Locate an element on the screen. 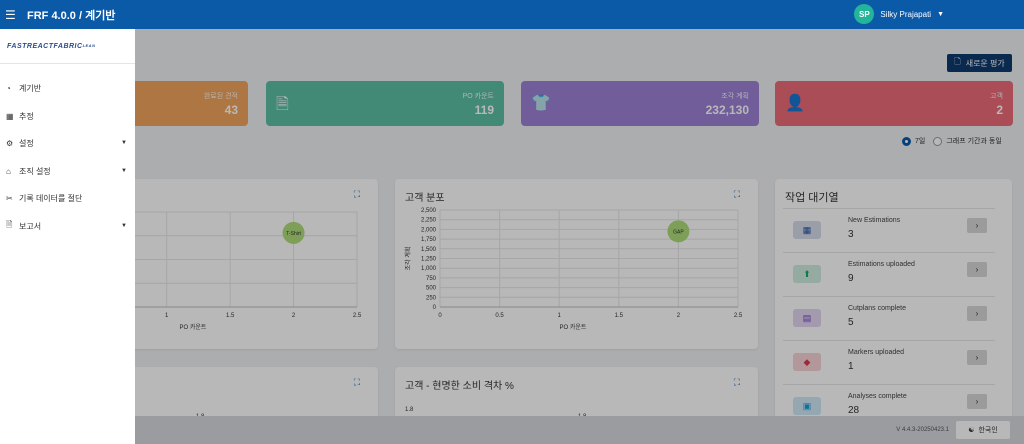 This screenshot has width=1024, height=444. y-axis-label: 조각 계획 is located at coordinates (408, 259).